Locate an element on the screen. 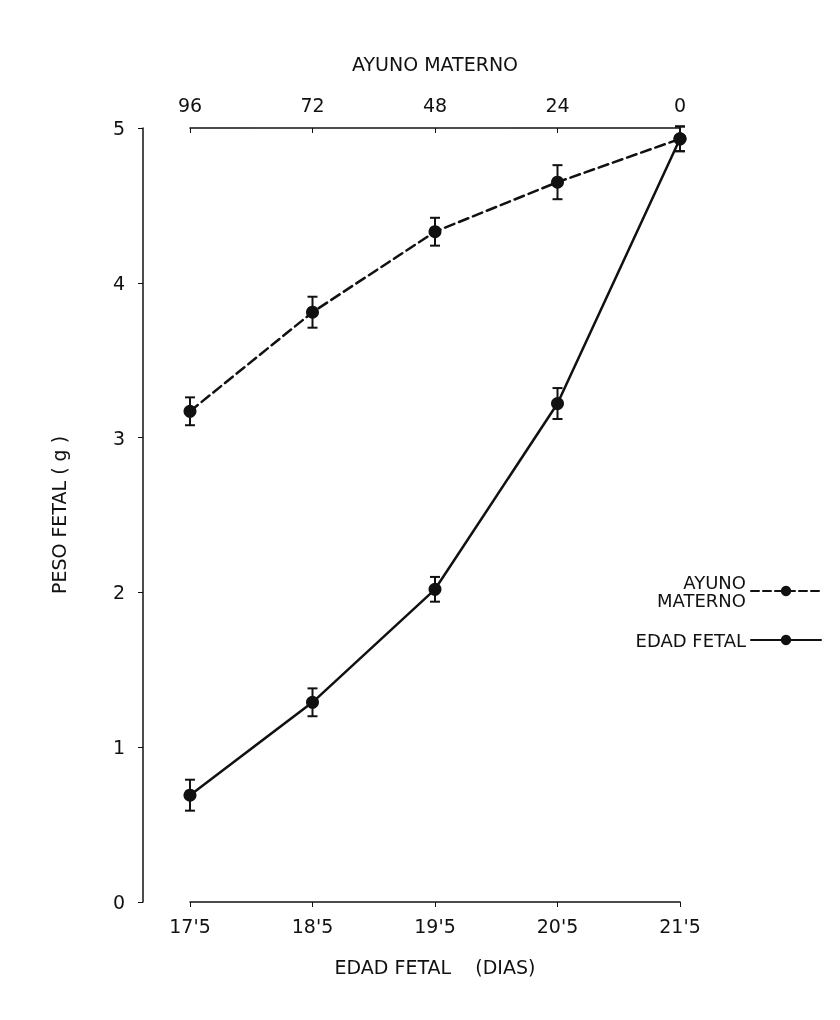 The height and width of the screenshot is (1020, 840). x2-tick-label: 24 is located at coordinates (557, 104).